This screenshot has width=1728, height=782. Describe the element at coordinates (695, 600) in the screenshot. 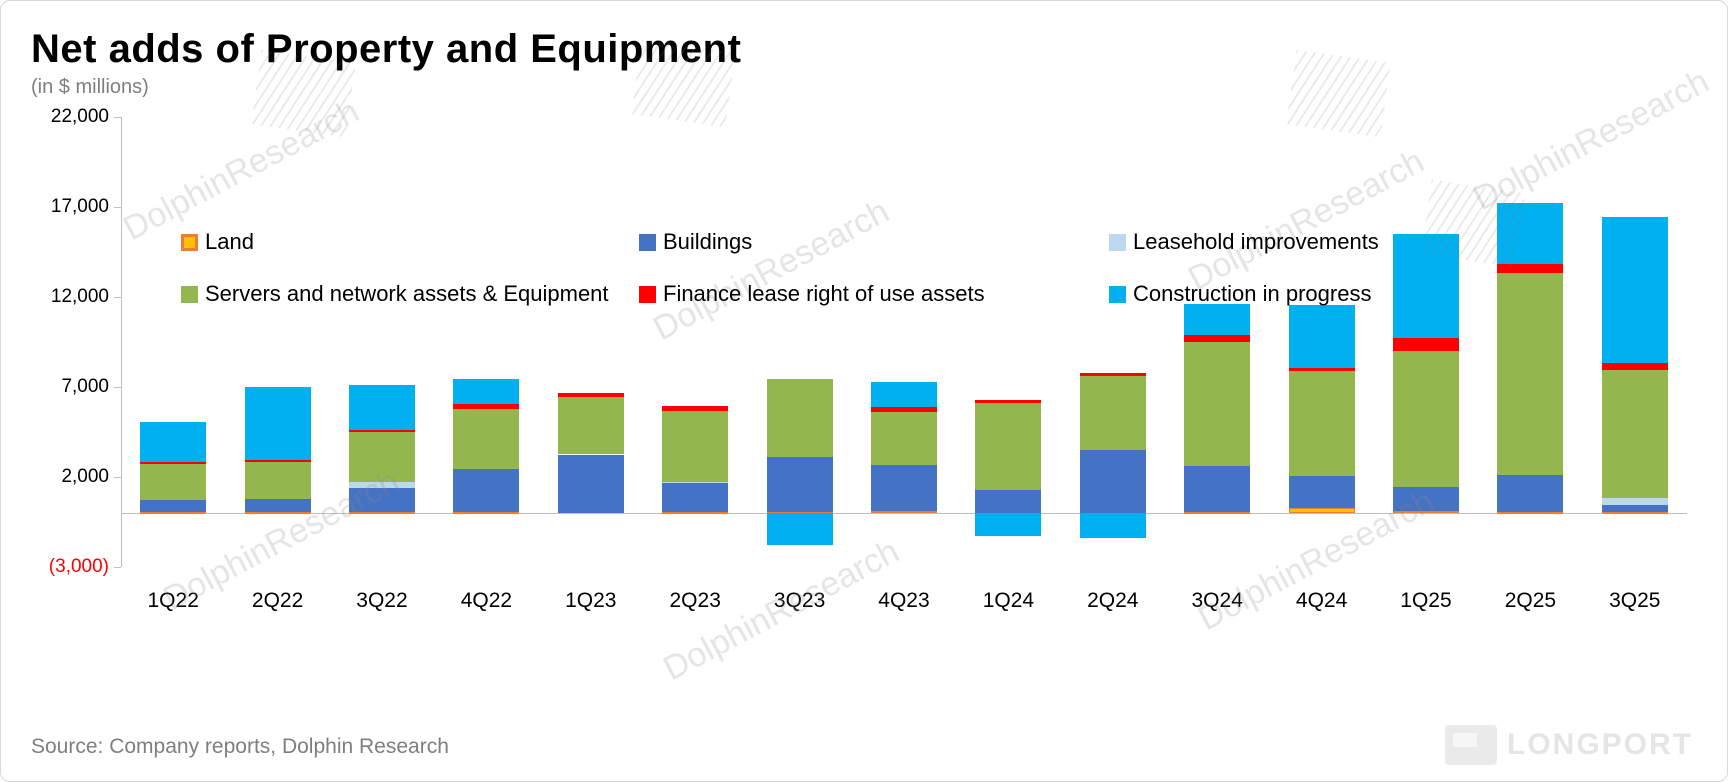

I see `x-tick-label: 2Q23` at that location.